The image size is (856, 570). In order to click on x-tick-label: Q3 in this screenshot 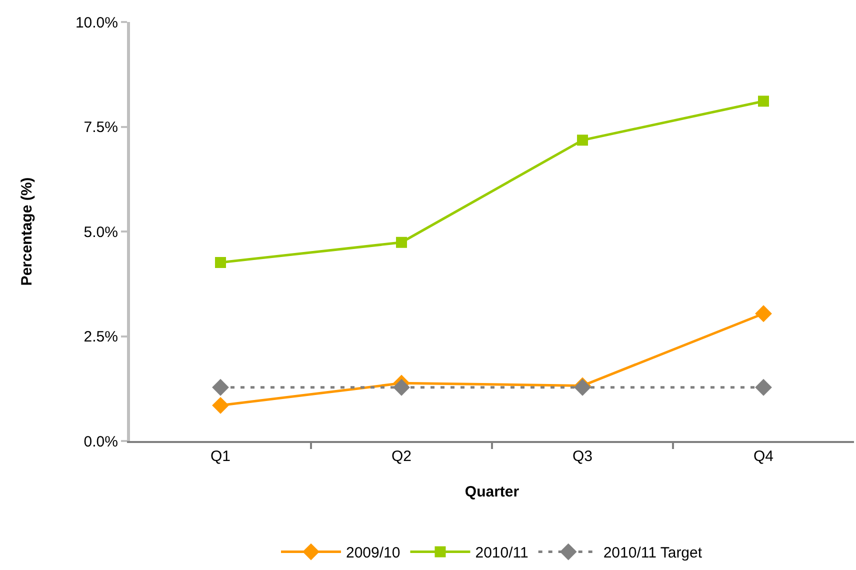, I will do `click(582, 456)`.